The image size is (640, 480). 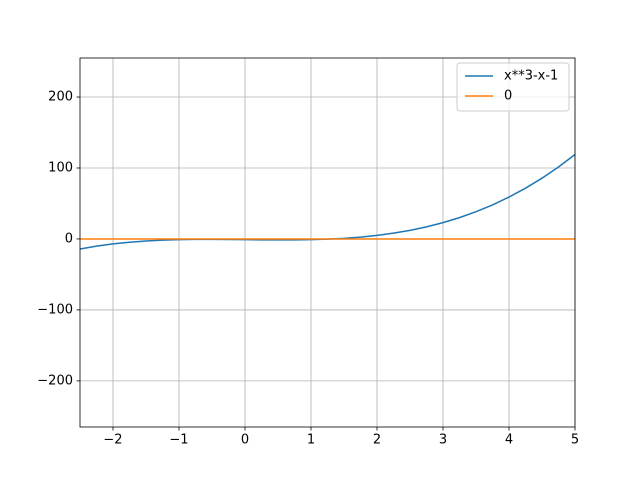 I want to click on x-tick-label: 1, so click(x=311, y=440).